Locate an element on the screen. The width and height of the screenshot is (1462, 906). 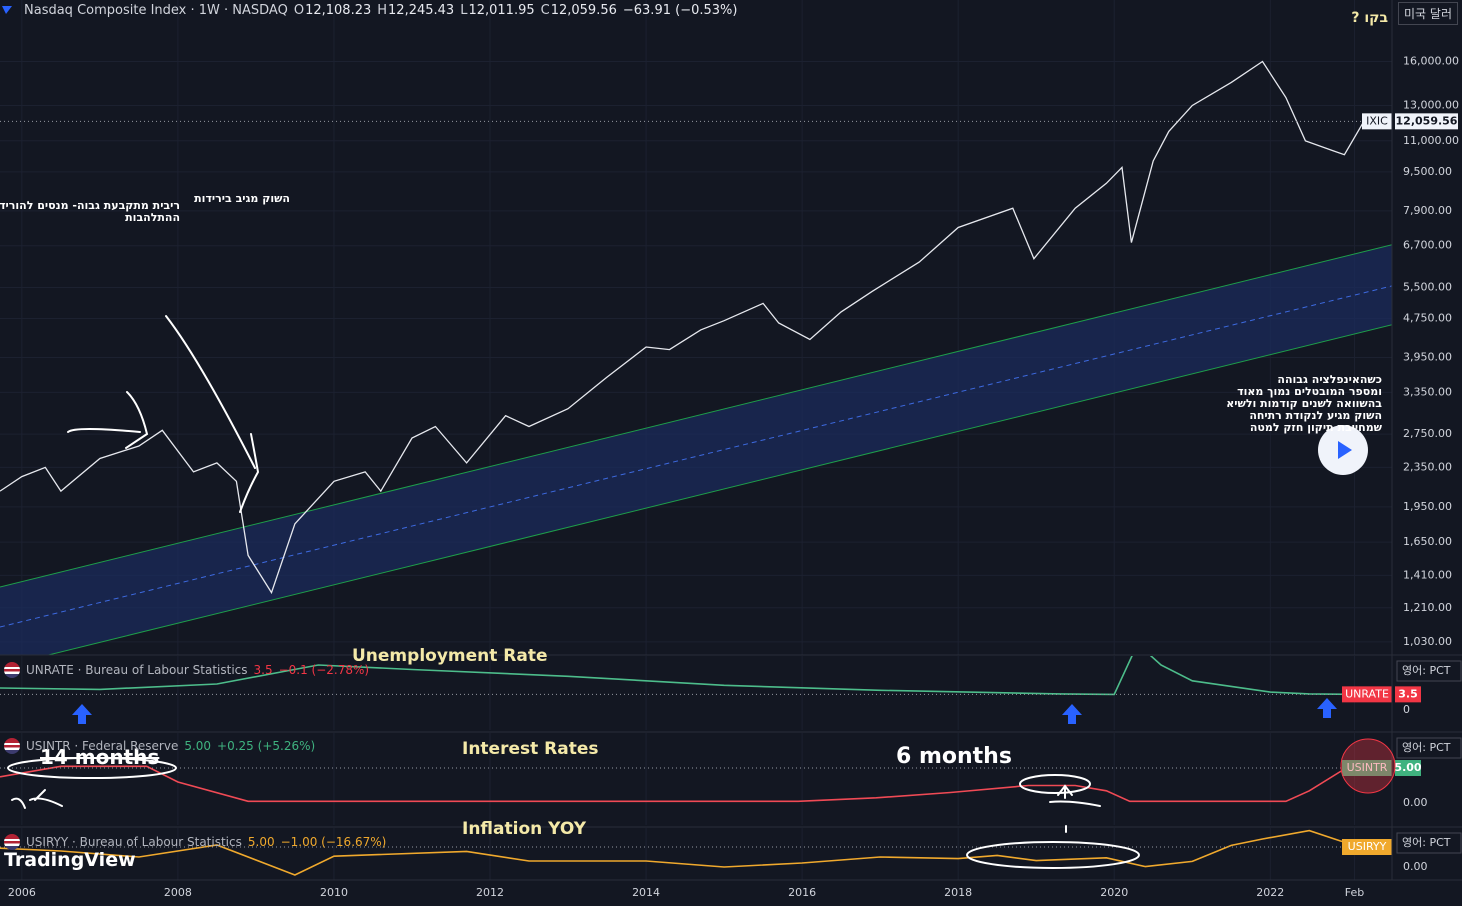
currency-label: 미국 달러 is located at coordinates (1428, 13).